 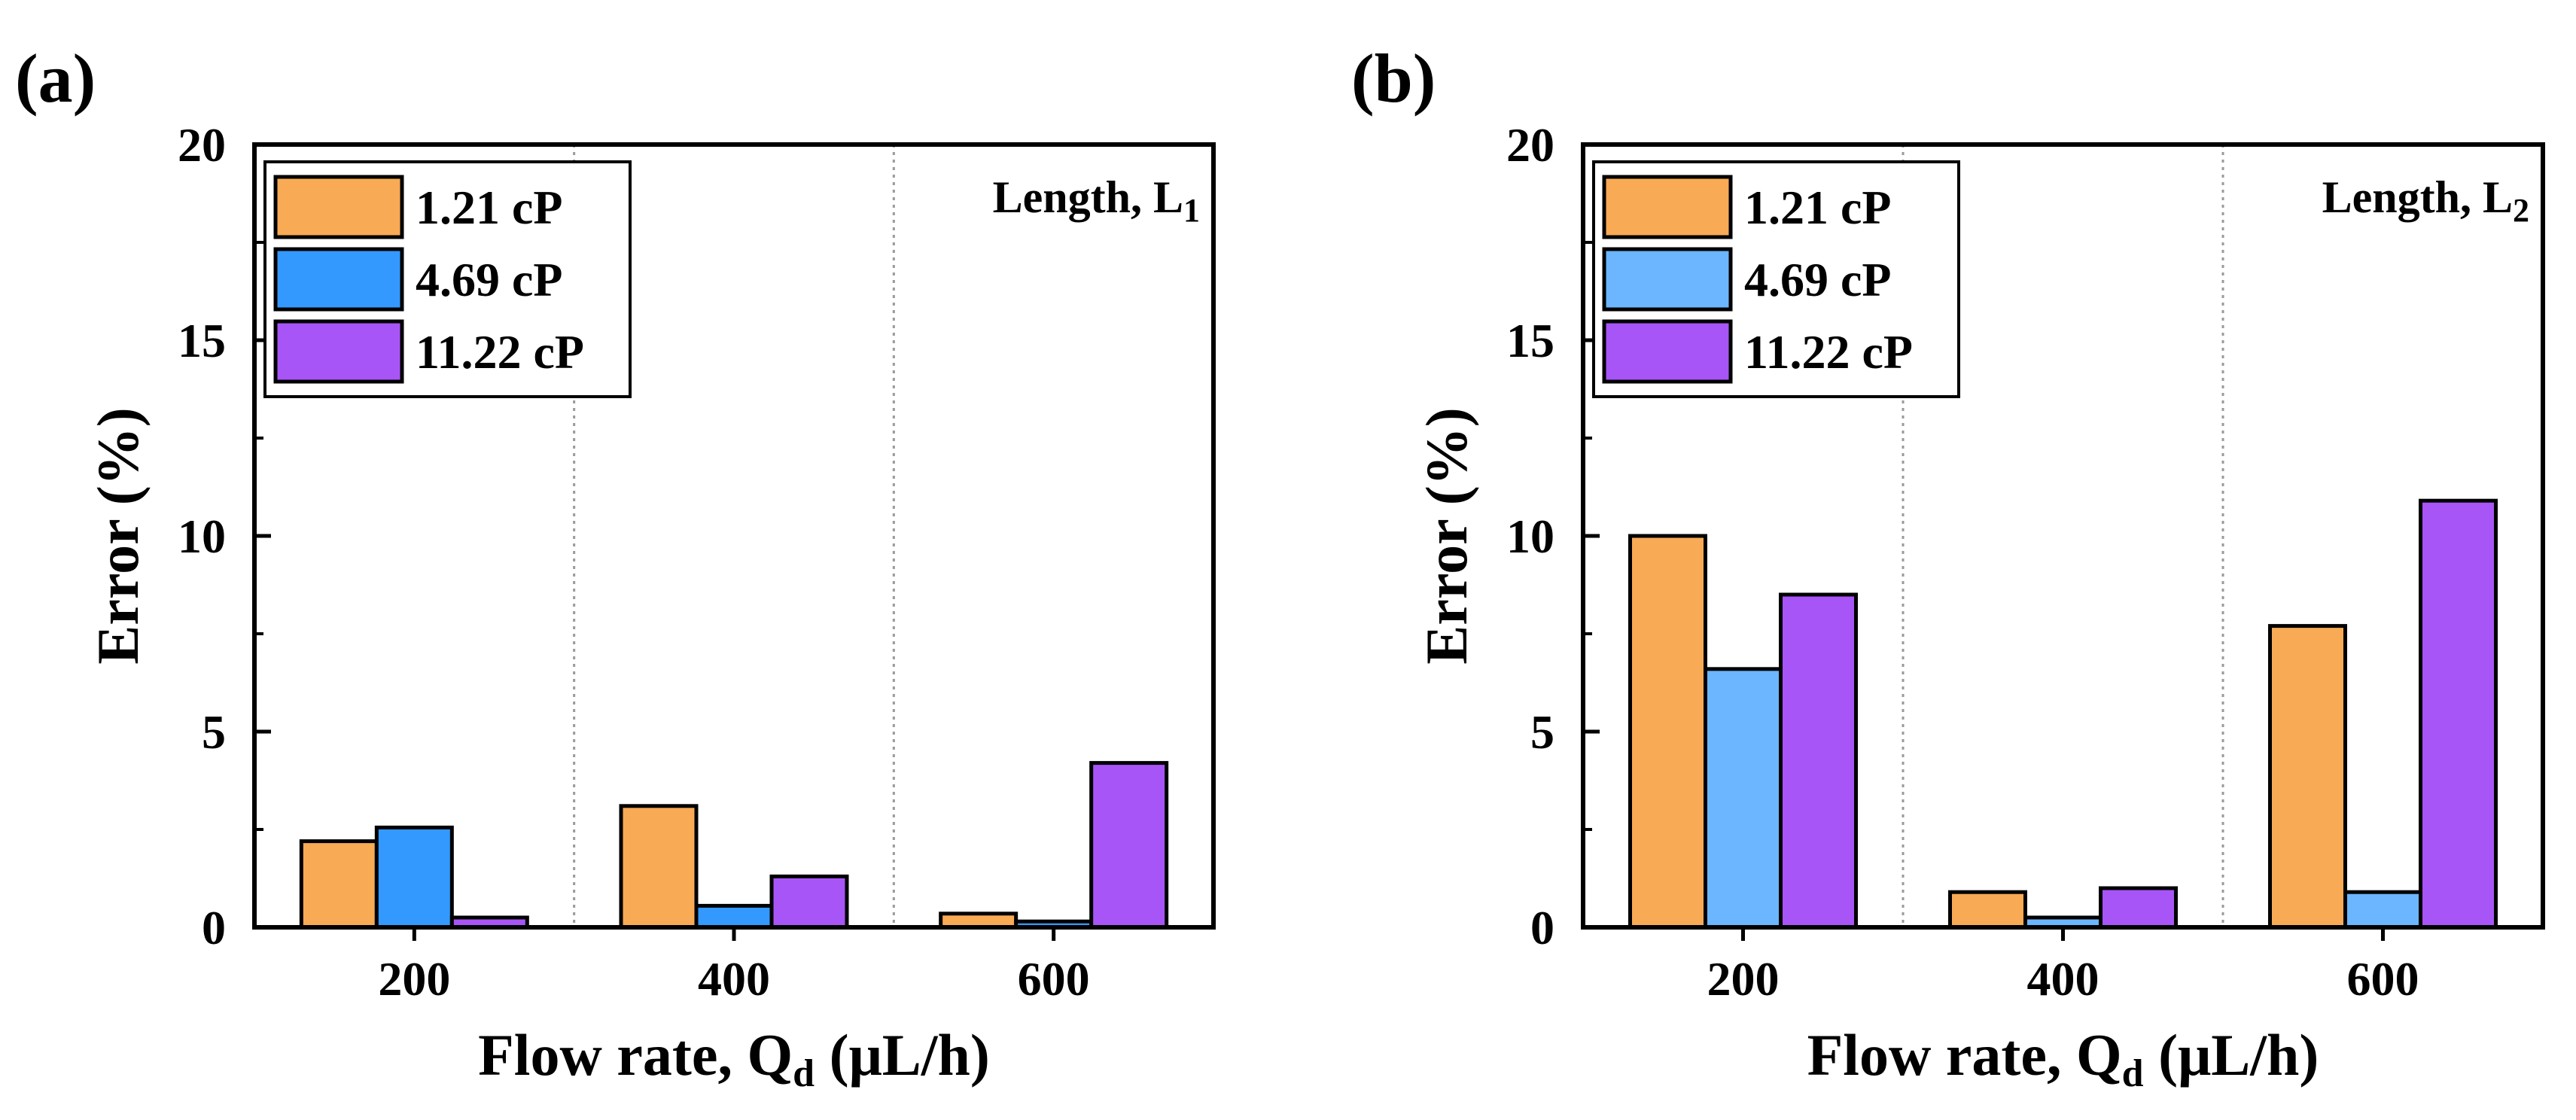 I want to click on length-annotation-subscript: 2, so click(x=2521, y=210).